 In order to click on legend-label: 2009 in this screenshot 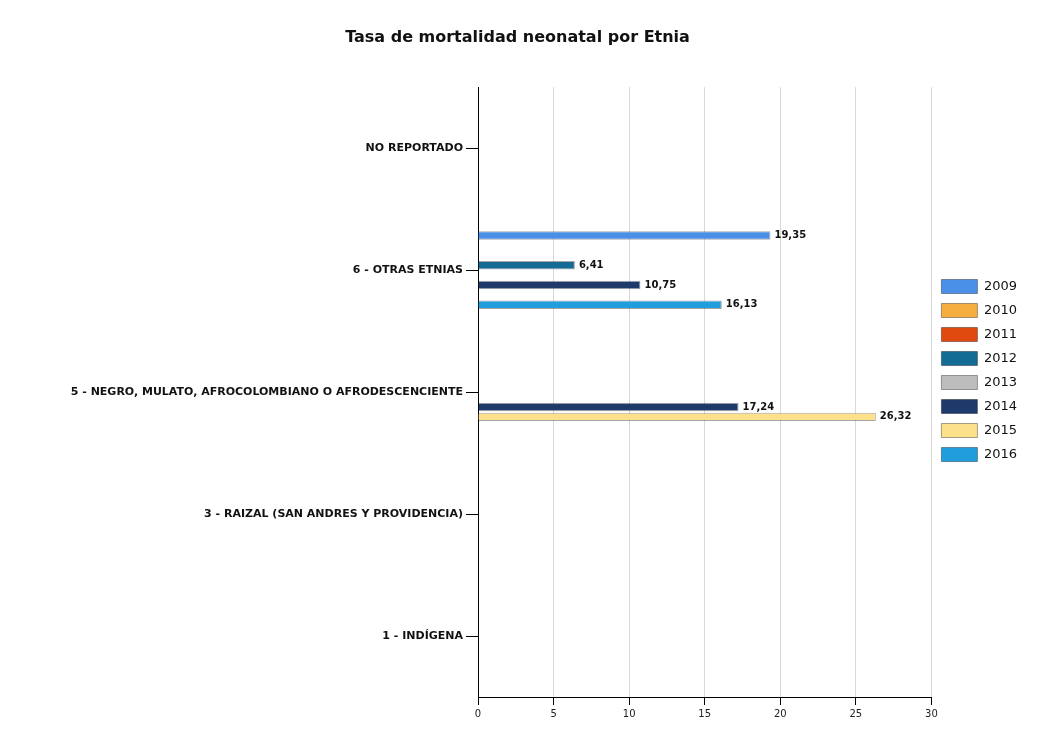, I will do `click(1000, 285)`.